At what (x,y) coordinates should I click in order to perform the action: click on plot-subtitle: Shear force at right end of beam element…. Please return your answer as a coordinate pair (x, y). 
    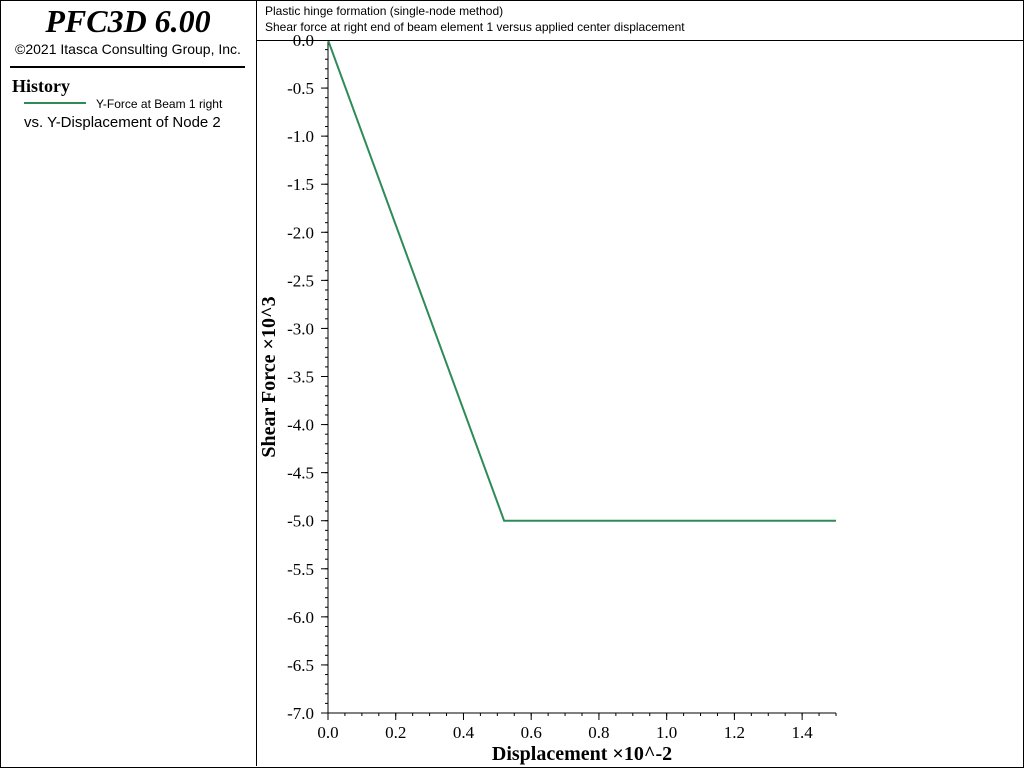
    Looking at the image, I should click on (475, 27).